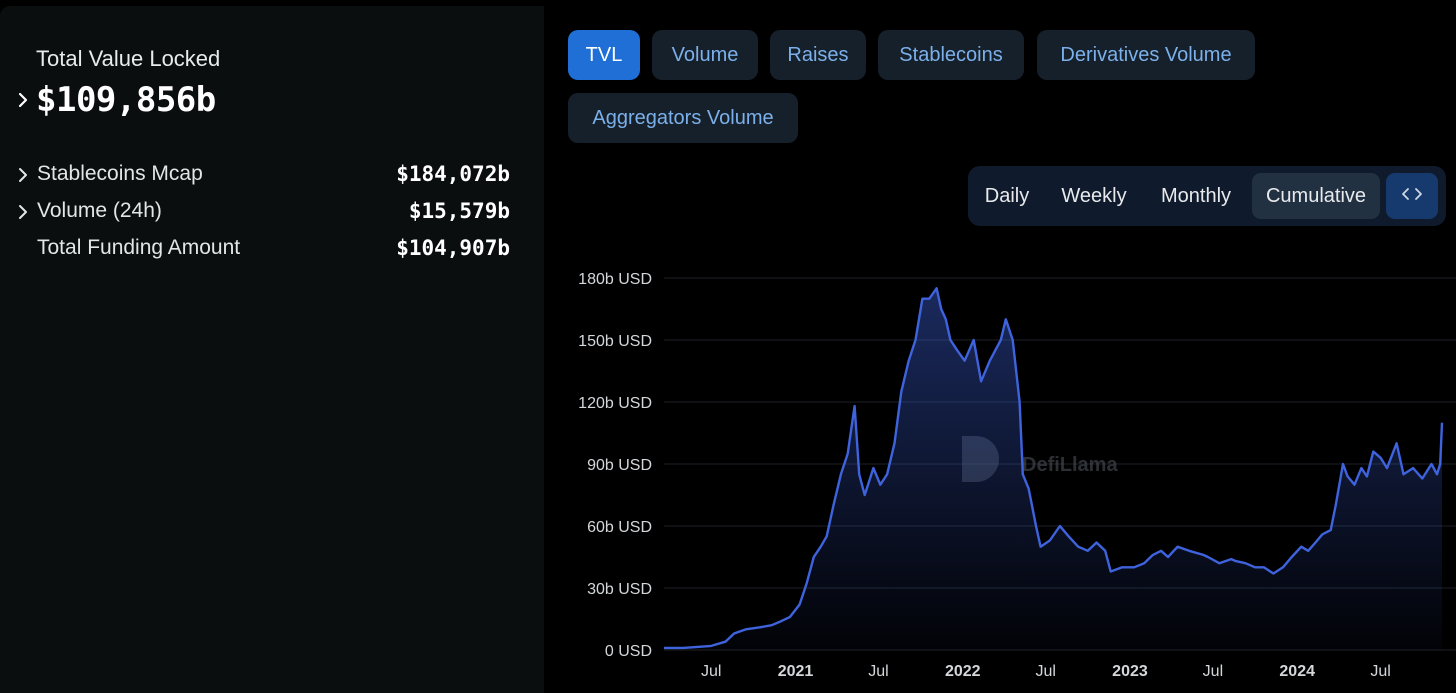  Describe the element at coordinates (126, 100) in the screenshot. I see `tvl-value: $109,856b` at that location.